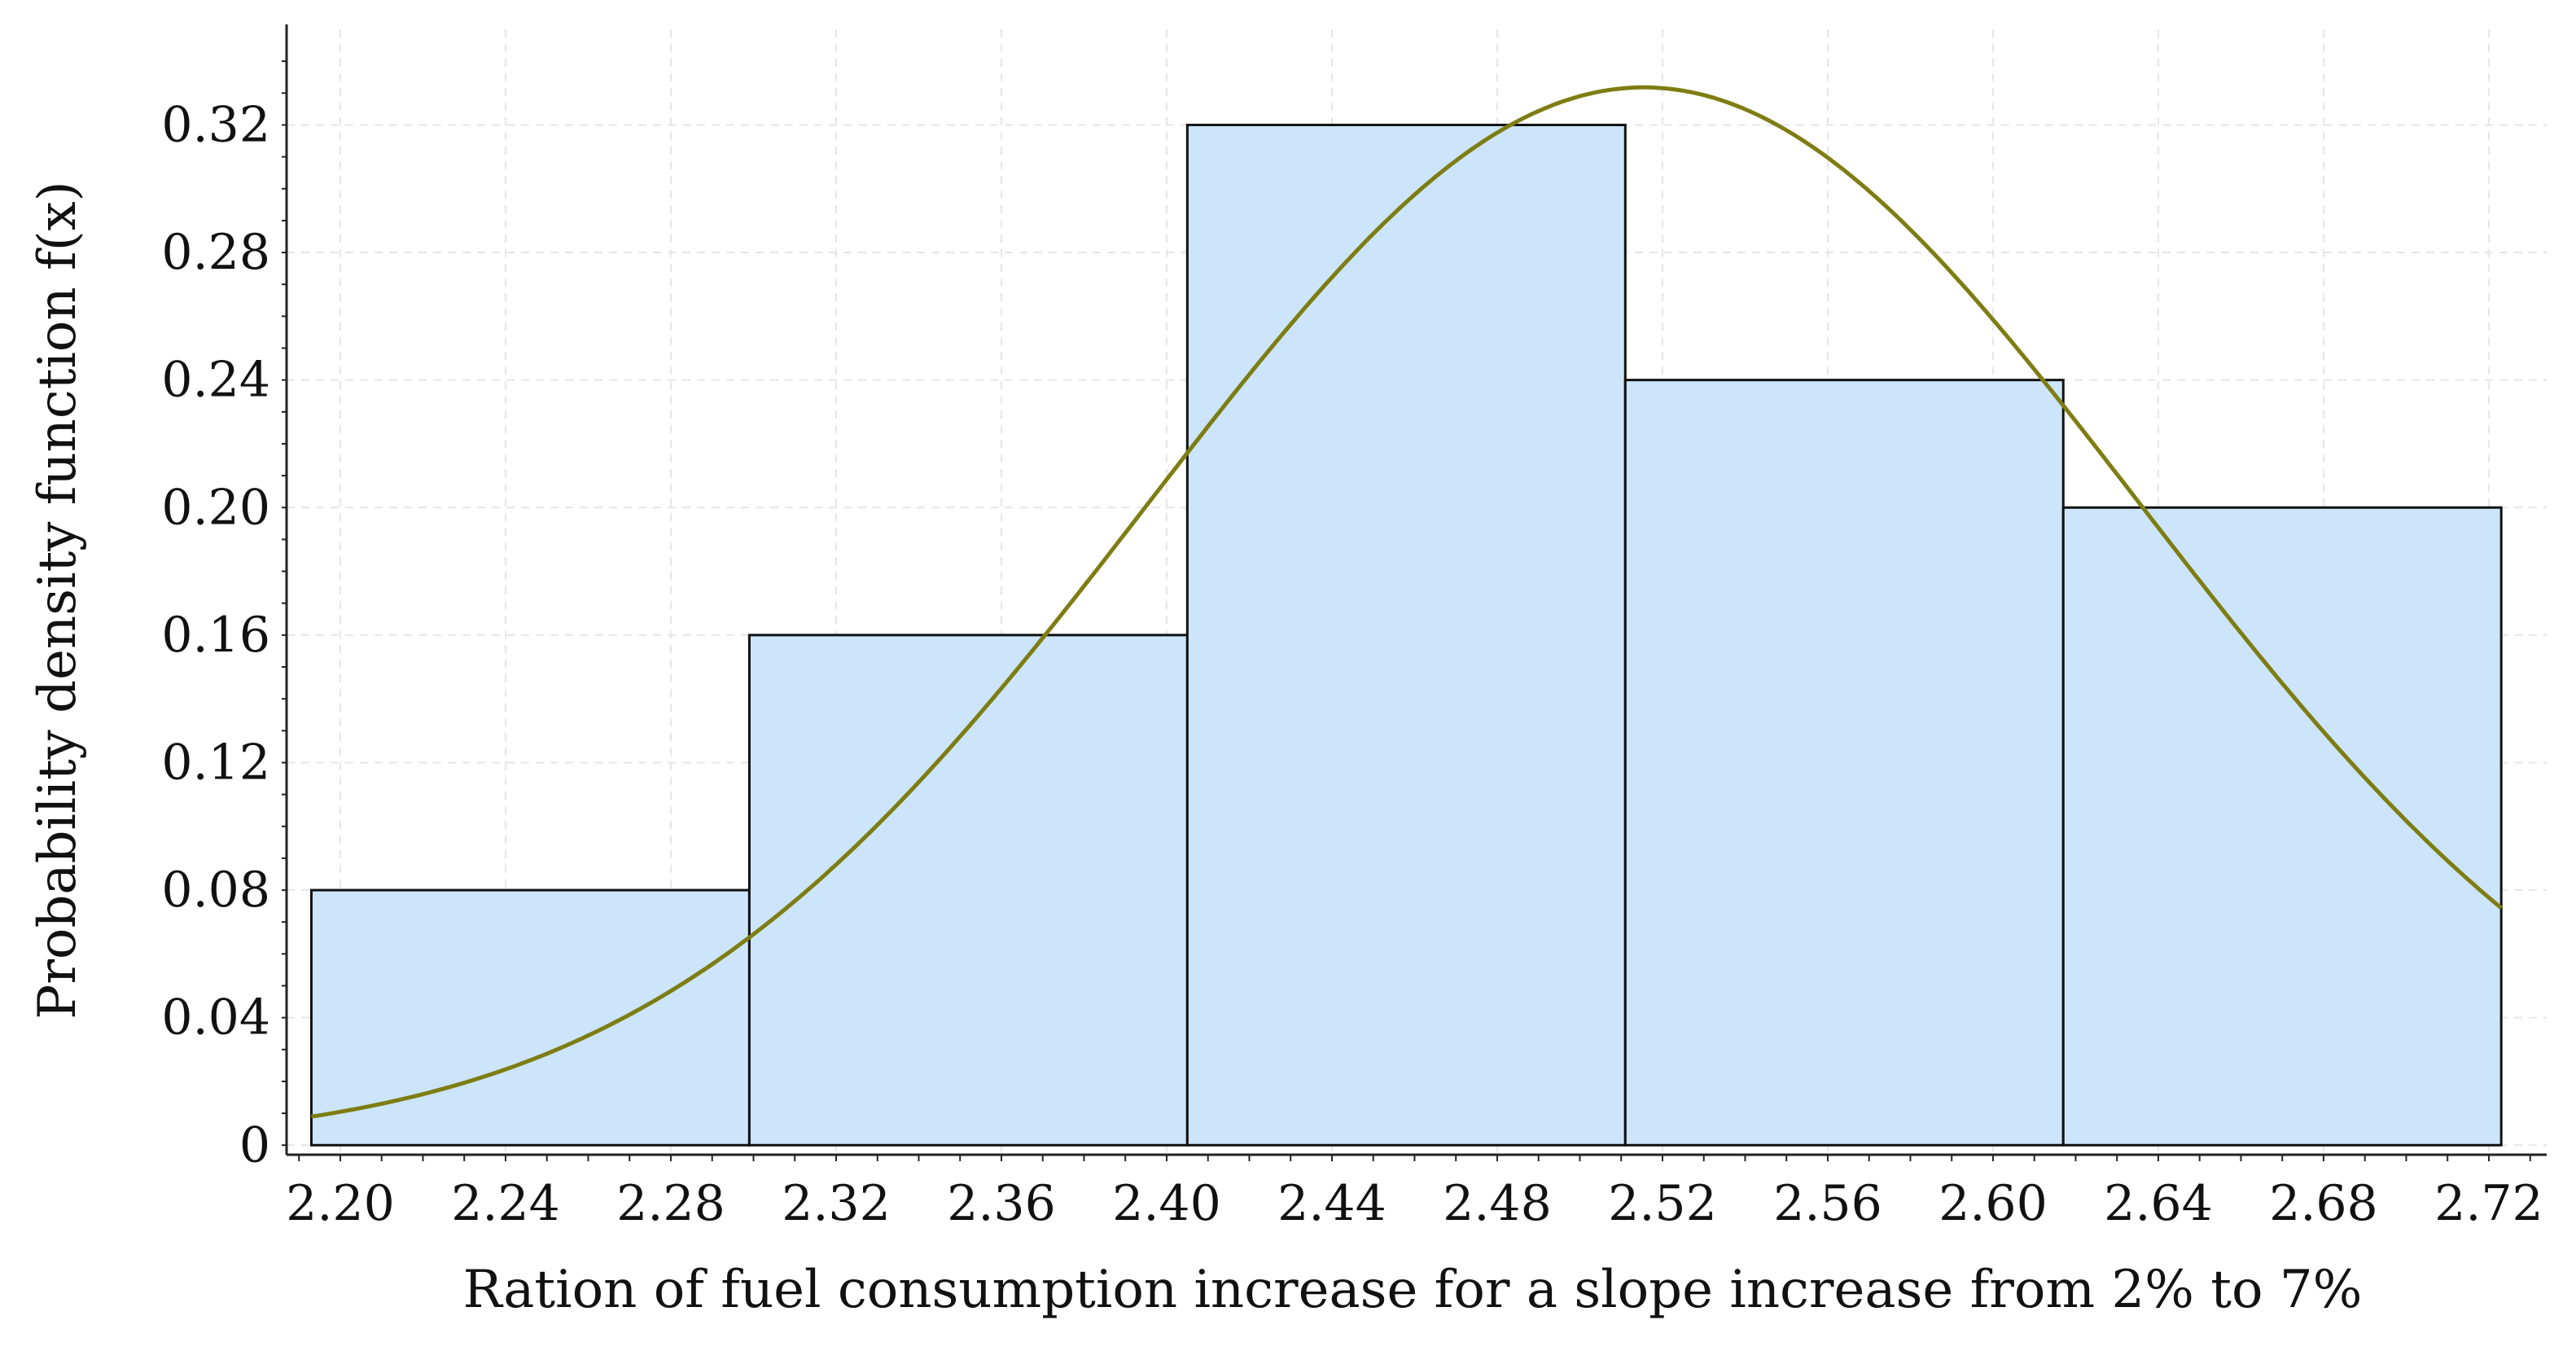  Describe the element at coordinates (340, 1203) in the screenshot. I see `x-tick-label: 2.20` at that location.